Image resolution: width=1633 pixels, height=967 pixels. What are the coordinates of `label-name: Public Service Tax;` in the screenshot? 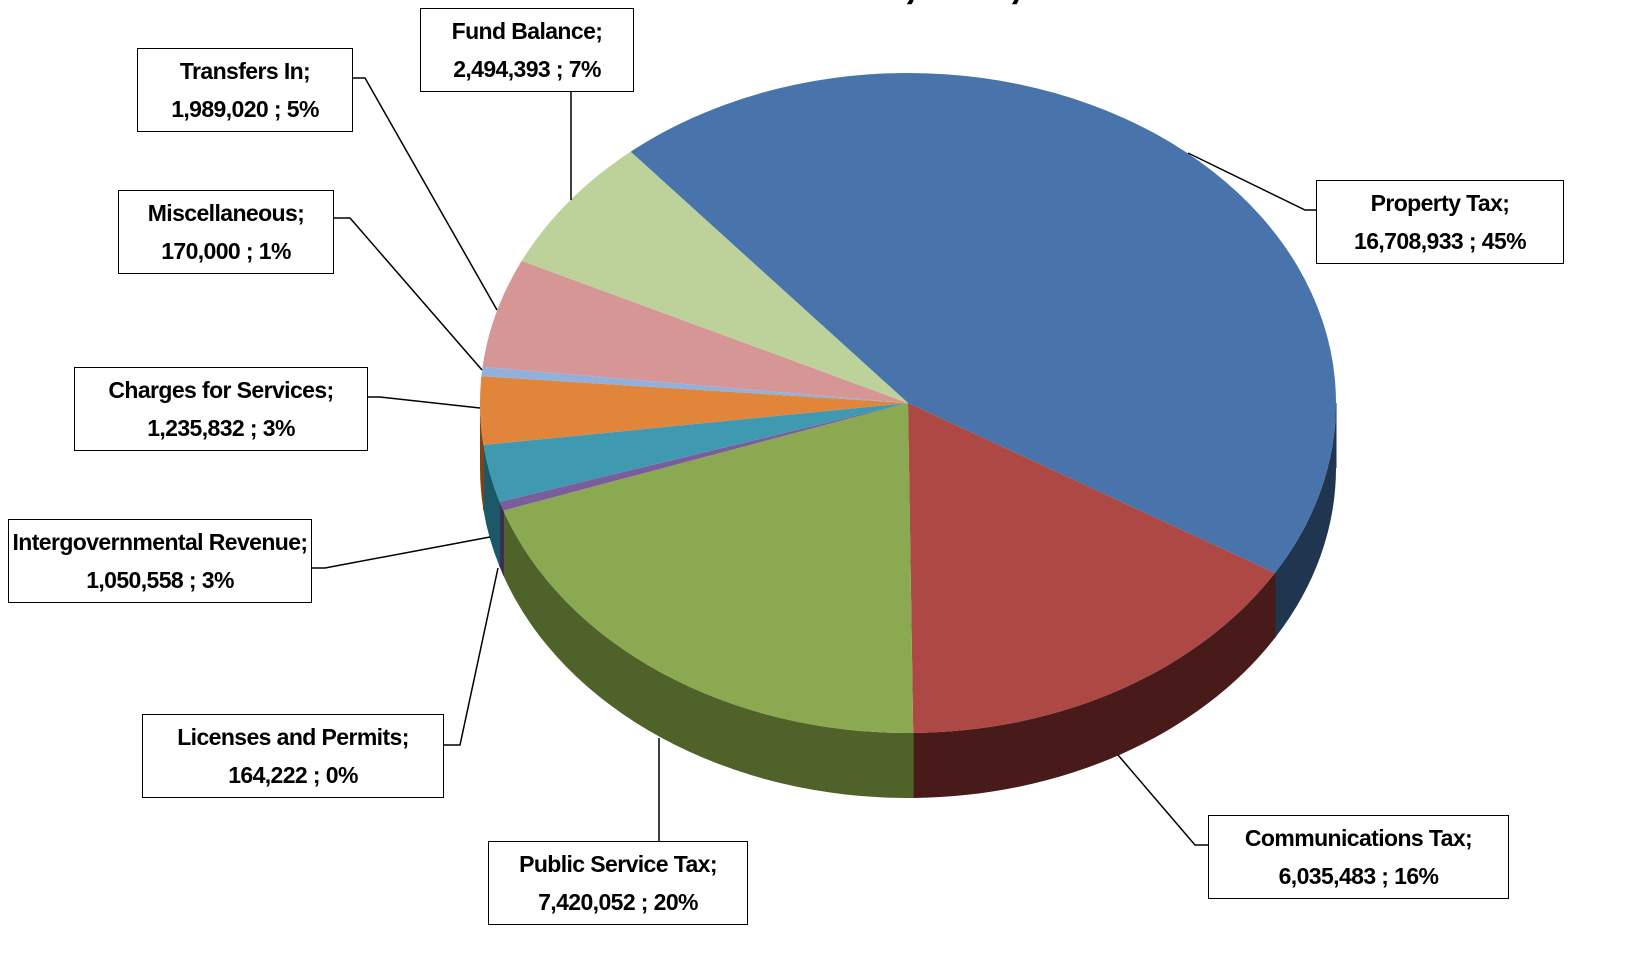 It's located at (618, 864).